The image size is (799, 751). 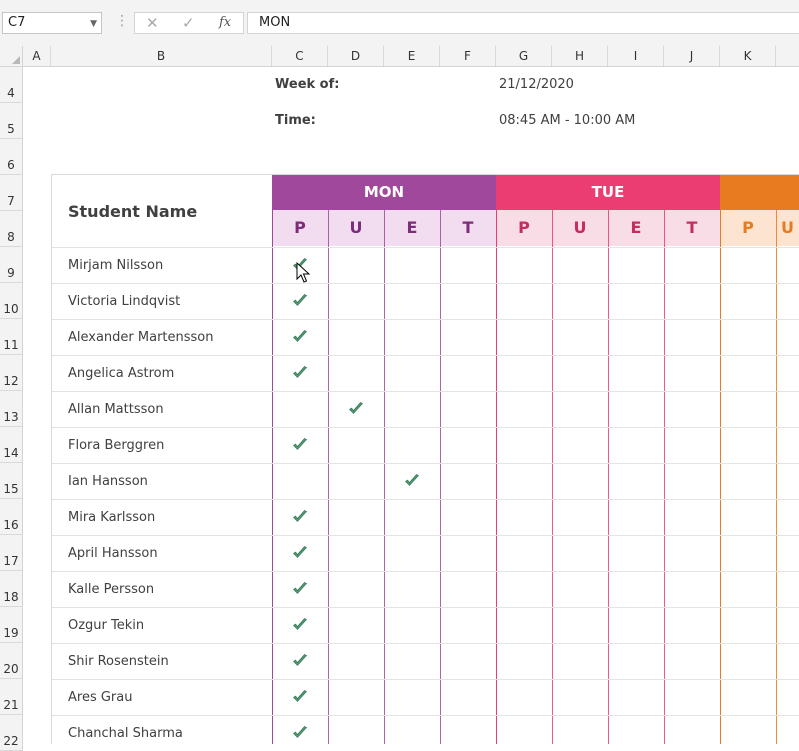 What do you see at coordinates (11, 165) in the screenshot?
I see `row-number: 6` at bounding box center [11, 165].